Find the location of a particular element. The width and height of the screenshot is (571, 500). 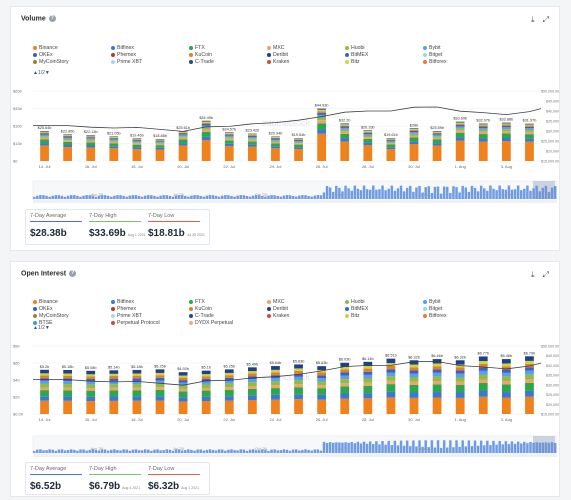

legend-item-mycoinstory: MyCoinStory is located at coordinates (51, 62).